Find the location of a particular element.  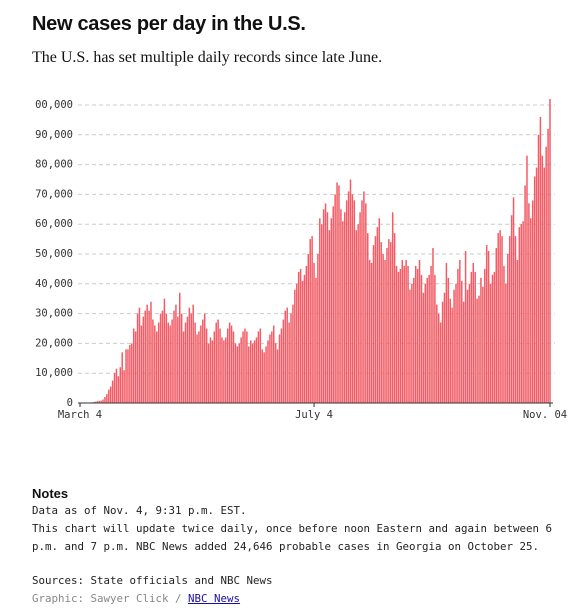

y-tick-label: 00,000 is located at coordinates (54, 105).